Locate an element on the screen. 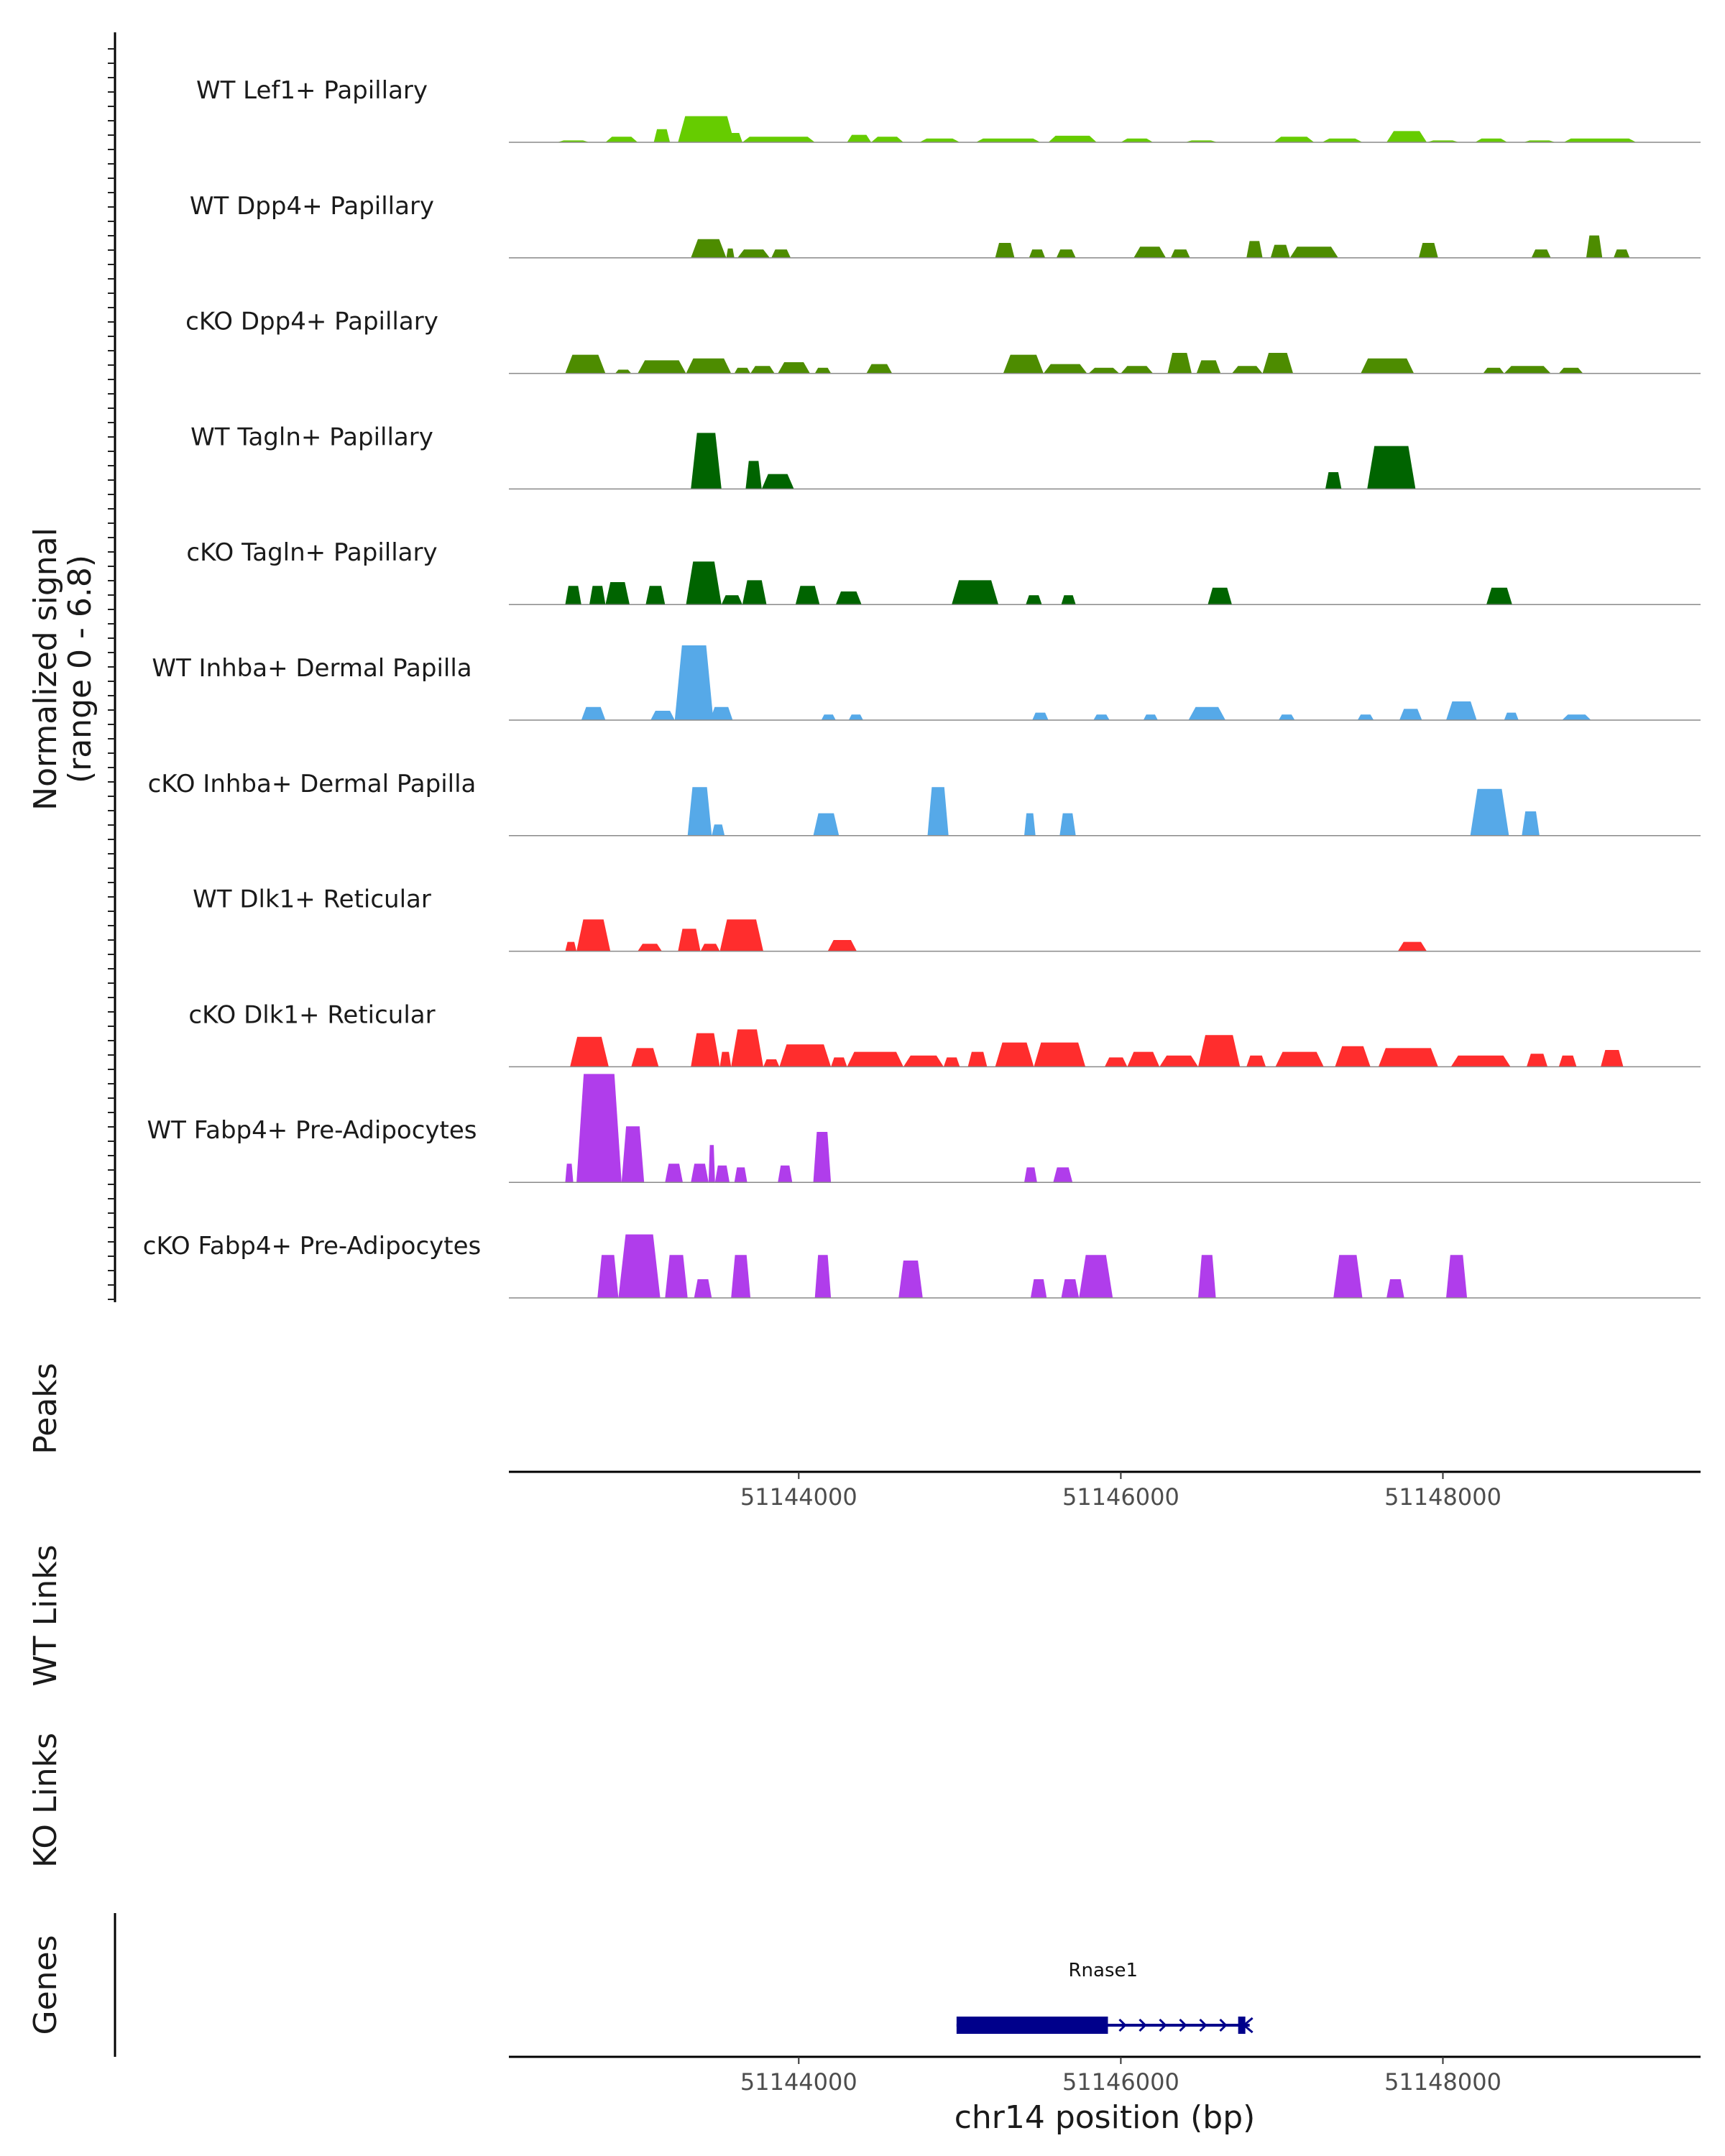 This screenshot has width=1725, height=2156. coverage-track: WT Fabp4+ Pre-Adipocytes is located at coordinates (924, 1128).